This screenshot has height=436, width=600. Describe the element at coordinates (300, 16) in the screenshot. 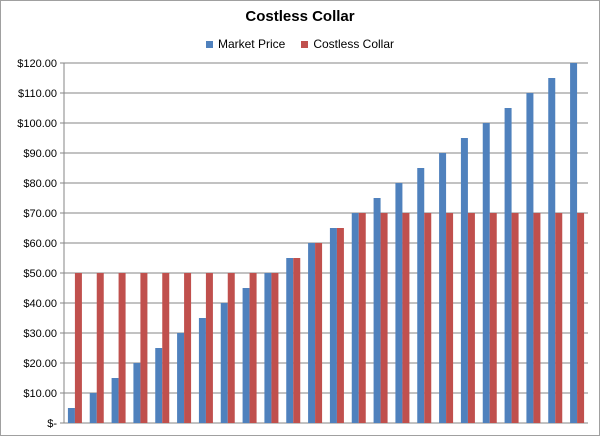

I see `chart-title: Costless Collar` at that location.